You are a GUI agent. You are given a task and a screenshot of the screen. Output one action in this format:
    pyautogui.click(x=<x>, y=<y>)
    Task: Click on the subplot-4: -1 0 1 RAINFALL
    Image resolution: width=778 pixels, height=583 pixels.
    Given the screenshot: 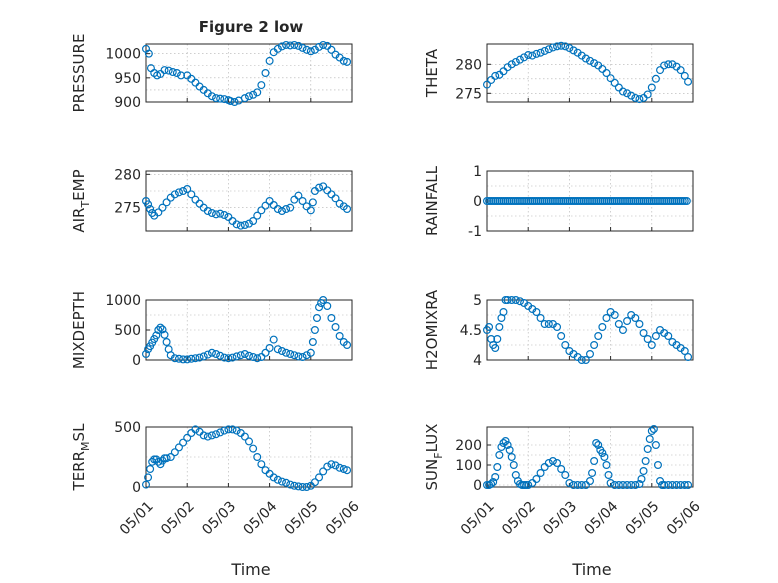 What is the action you would take?
    pyautogui.click(x=558, y=202)
    